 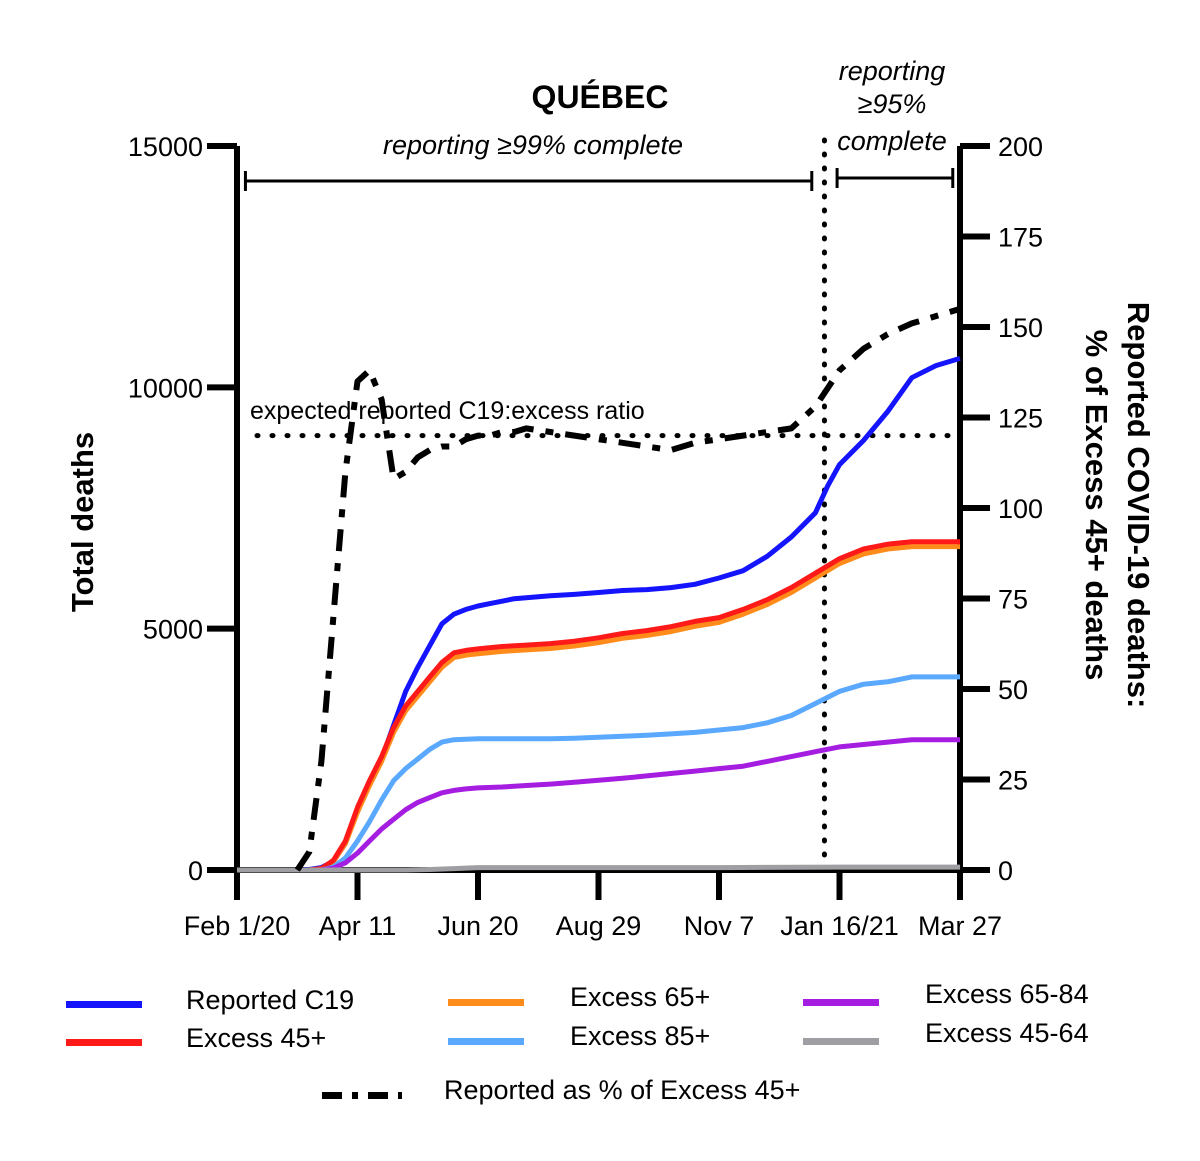 I want to click on legend-item-excess-45-64: Excess 45-64, so click(x=946, y=1033).